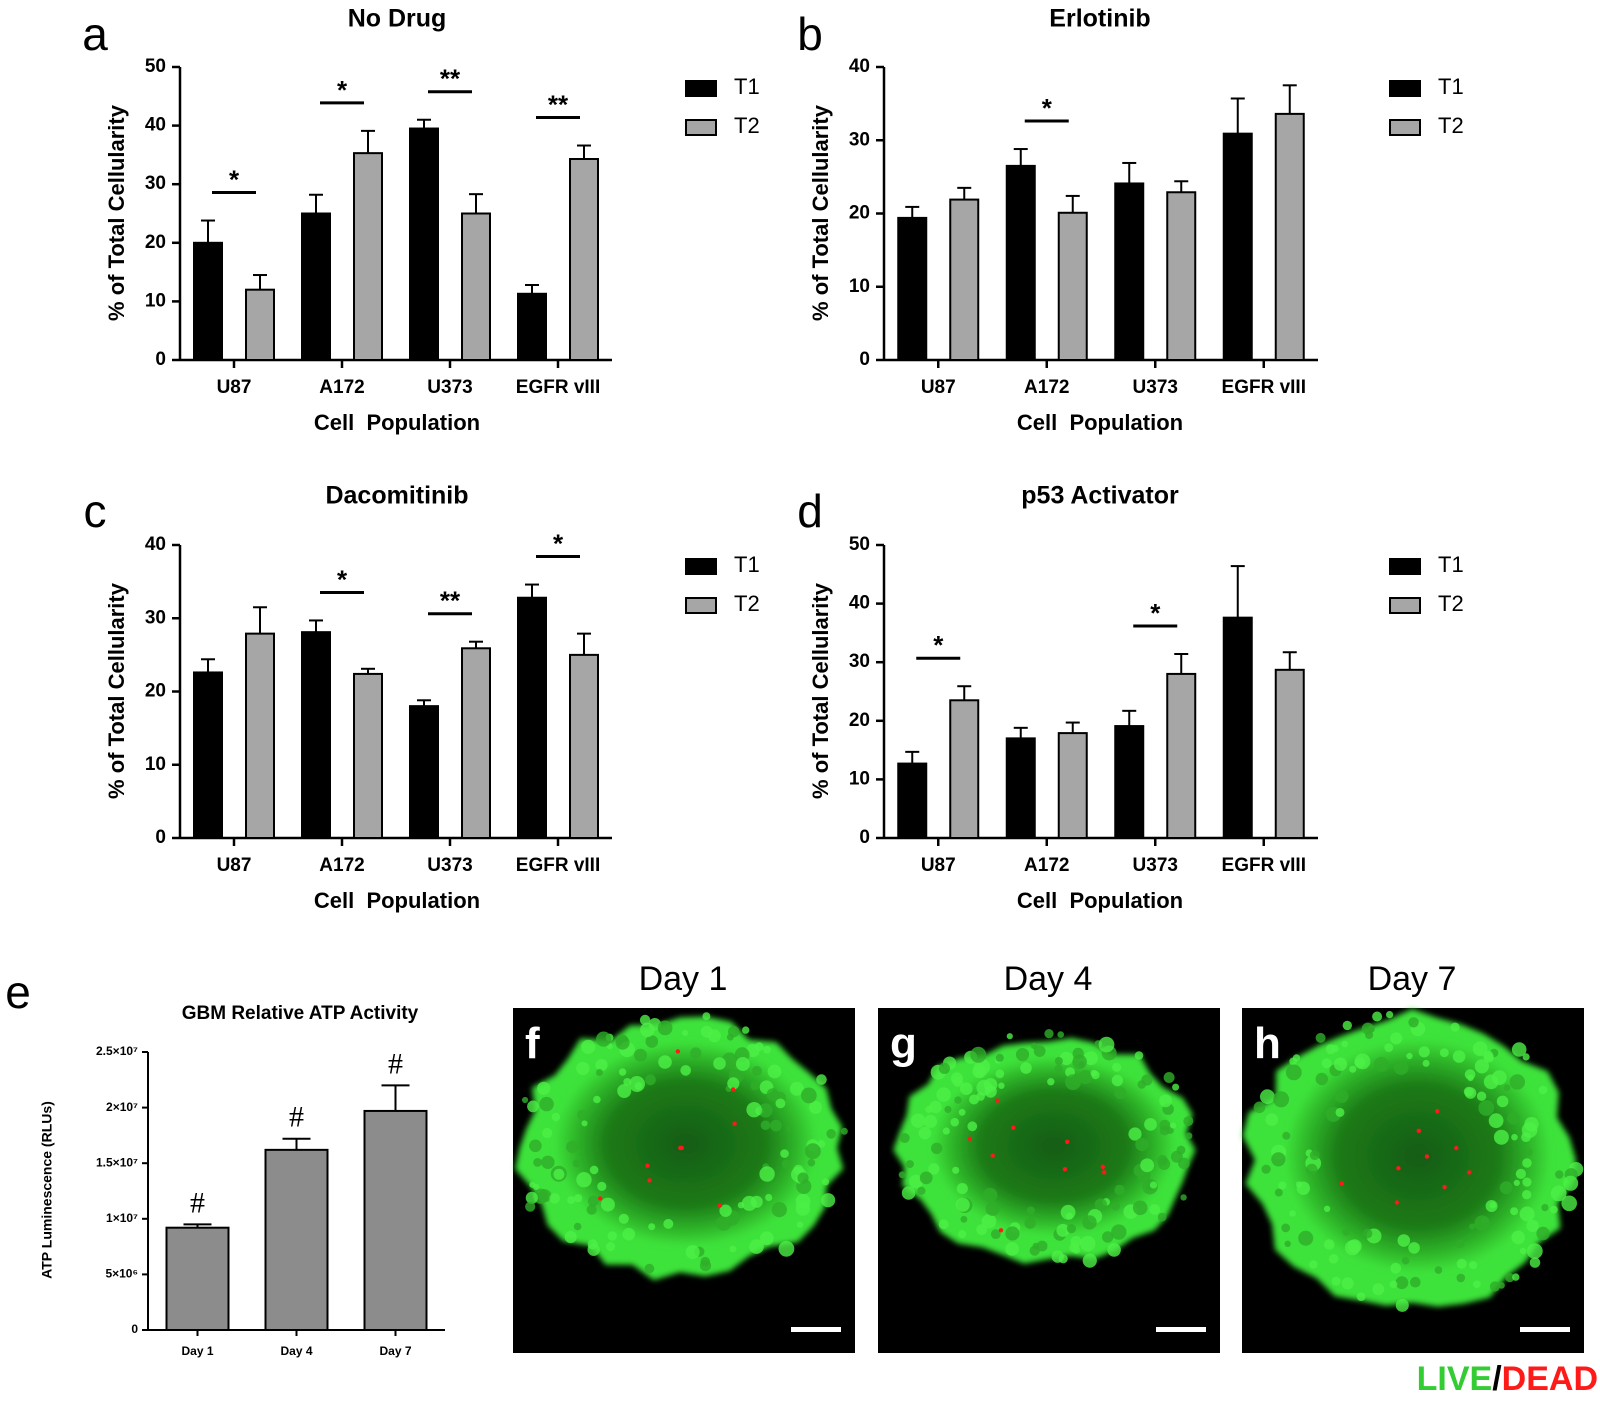 The height and width of the screenshot is (1404, 1600). I want to click on legend-swatch-t1, so click(1405, 88).